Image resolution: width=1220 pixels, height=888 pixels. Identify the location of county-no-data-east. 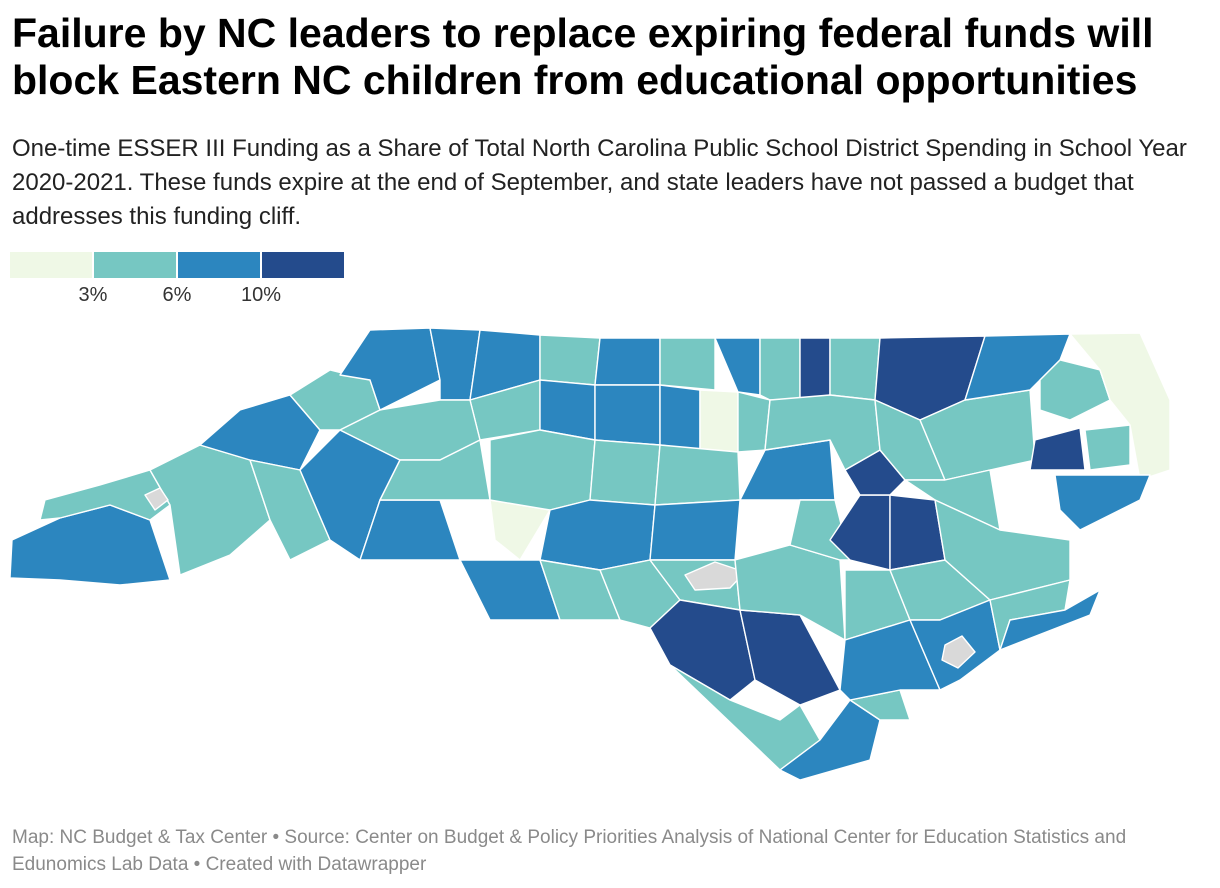
(958, 652).